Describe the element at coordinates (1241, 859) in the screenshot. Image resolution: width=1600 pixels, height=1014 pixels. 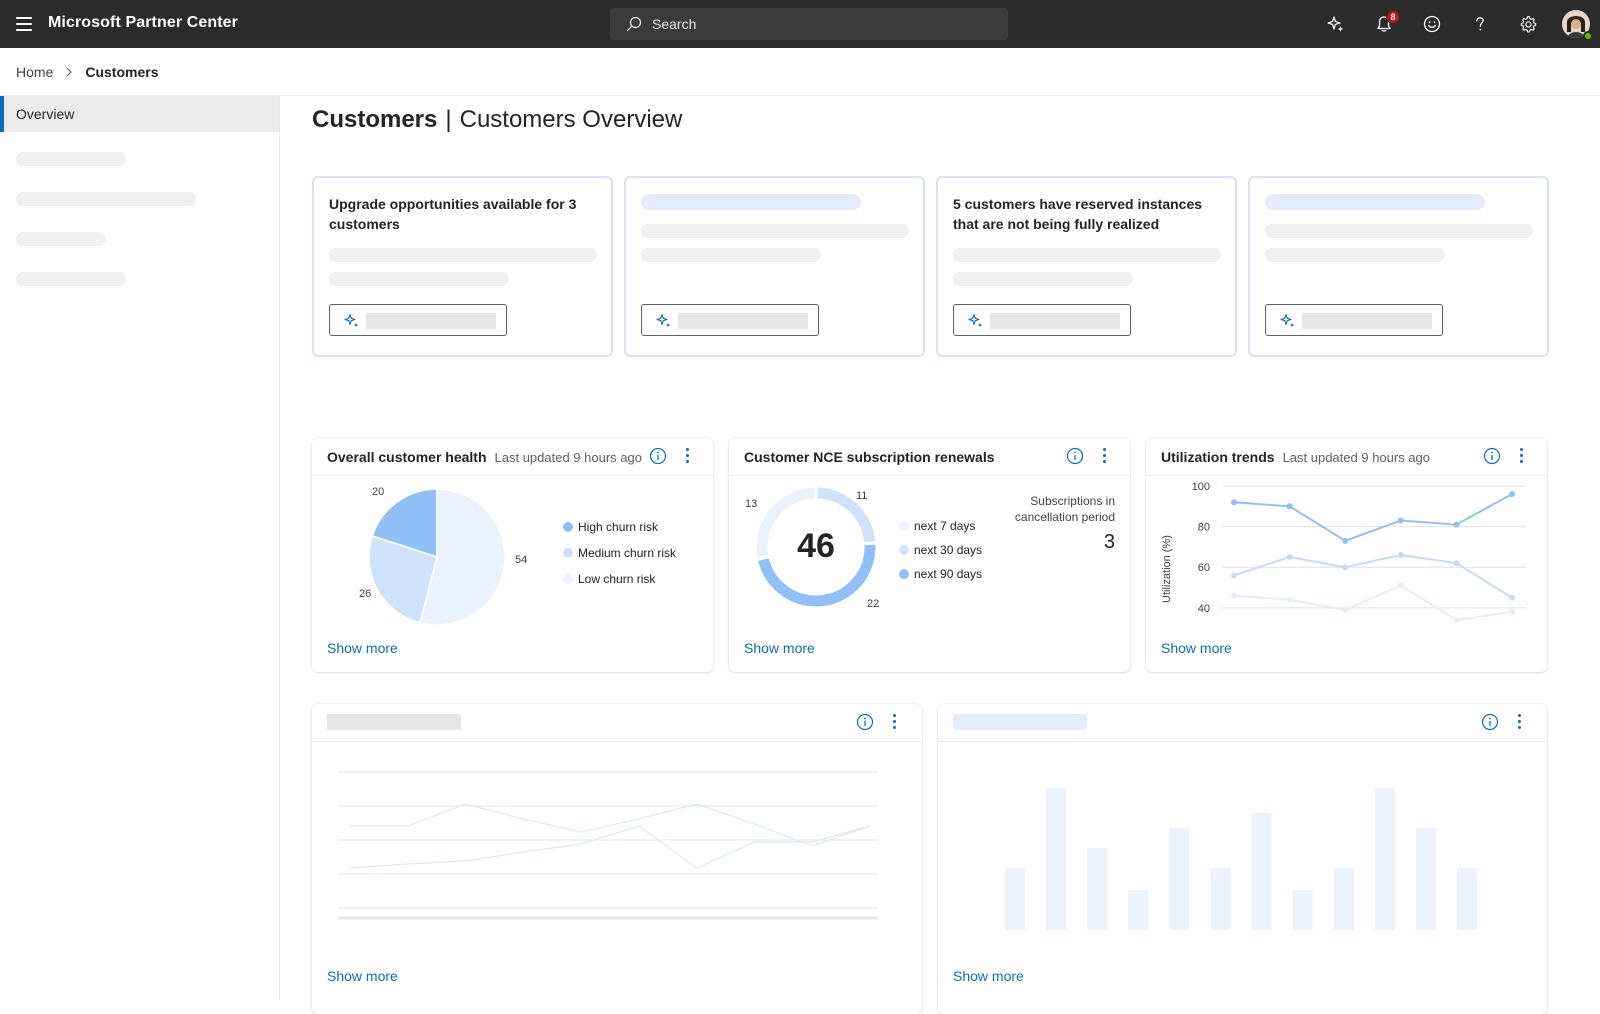
I see `loading-bar-chart` at that location.